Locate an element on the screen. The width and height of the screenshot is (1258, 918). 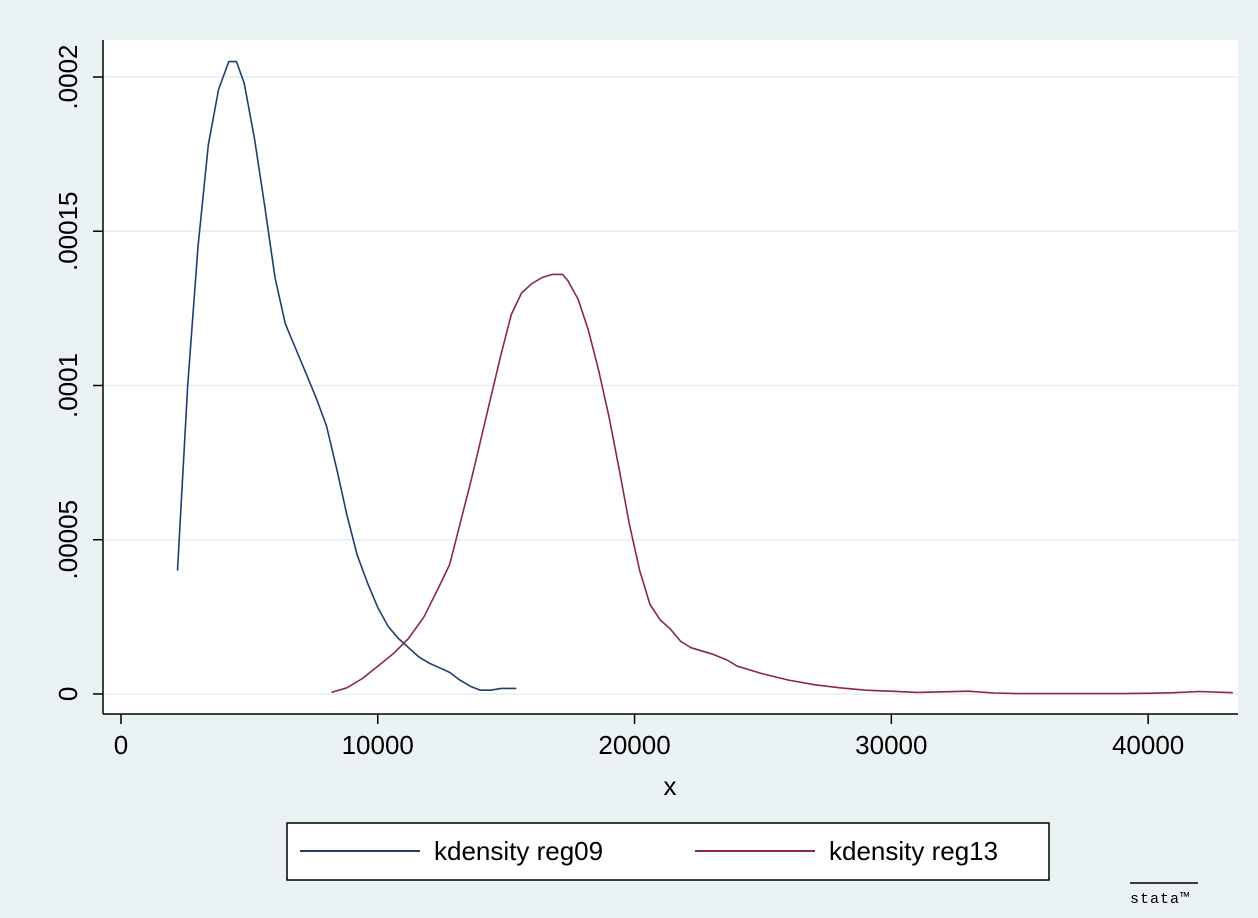
x-axis-ticks: 0 10000 20000 30000 40000 is located at coordinates (649, 737).